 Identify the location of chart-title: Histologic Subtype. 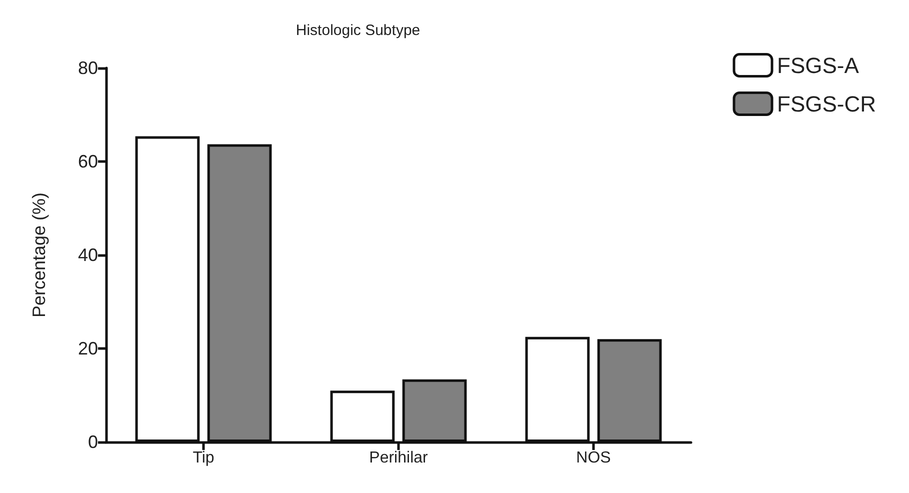
(358, 30).